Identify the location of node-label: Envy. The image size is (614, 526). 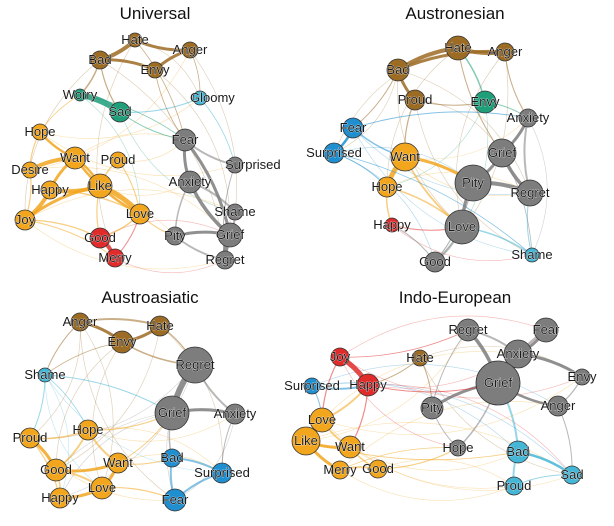
(122, 341).